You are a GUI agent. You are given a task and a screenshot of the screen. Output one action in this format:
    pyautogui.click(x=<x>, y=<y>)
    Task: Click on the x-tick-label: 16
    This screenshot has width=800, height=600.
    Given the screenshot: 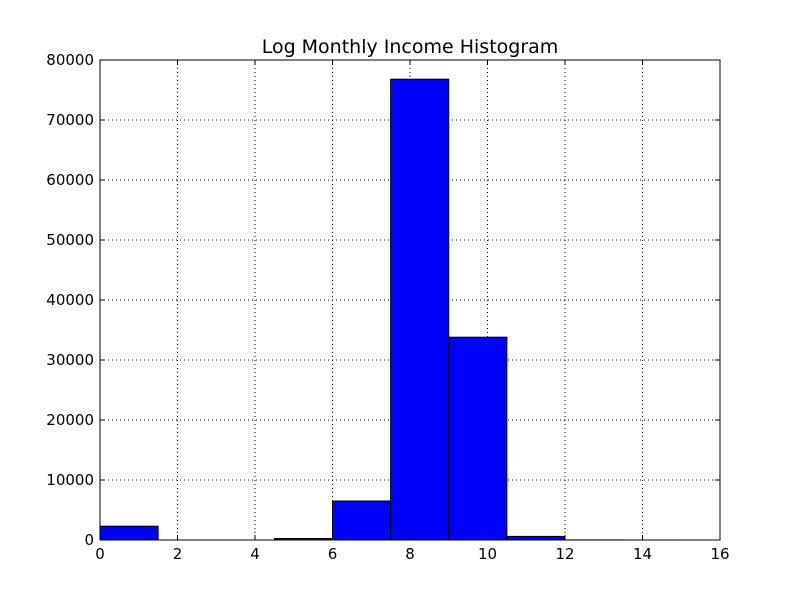 What is the action you would take?
    pyautogui.click(x=719, y=554)
    